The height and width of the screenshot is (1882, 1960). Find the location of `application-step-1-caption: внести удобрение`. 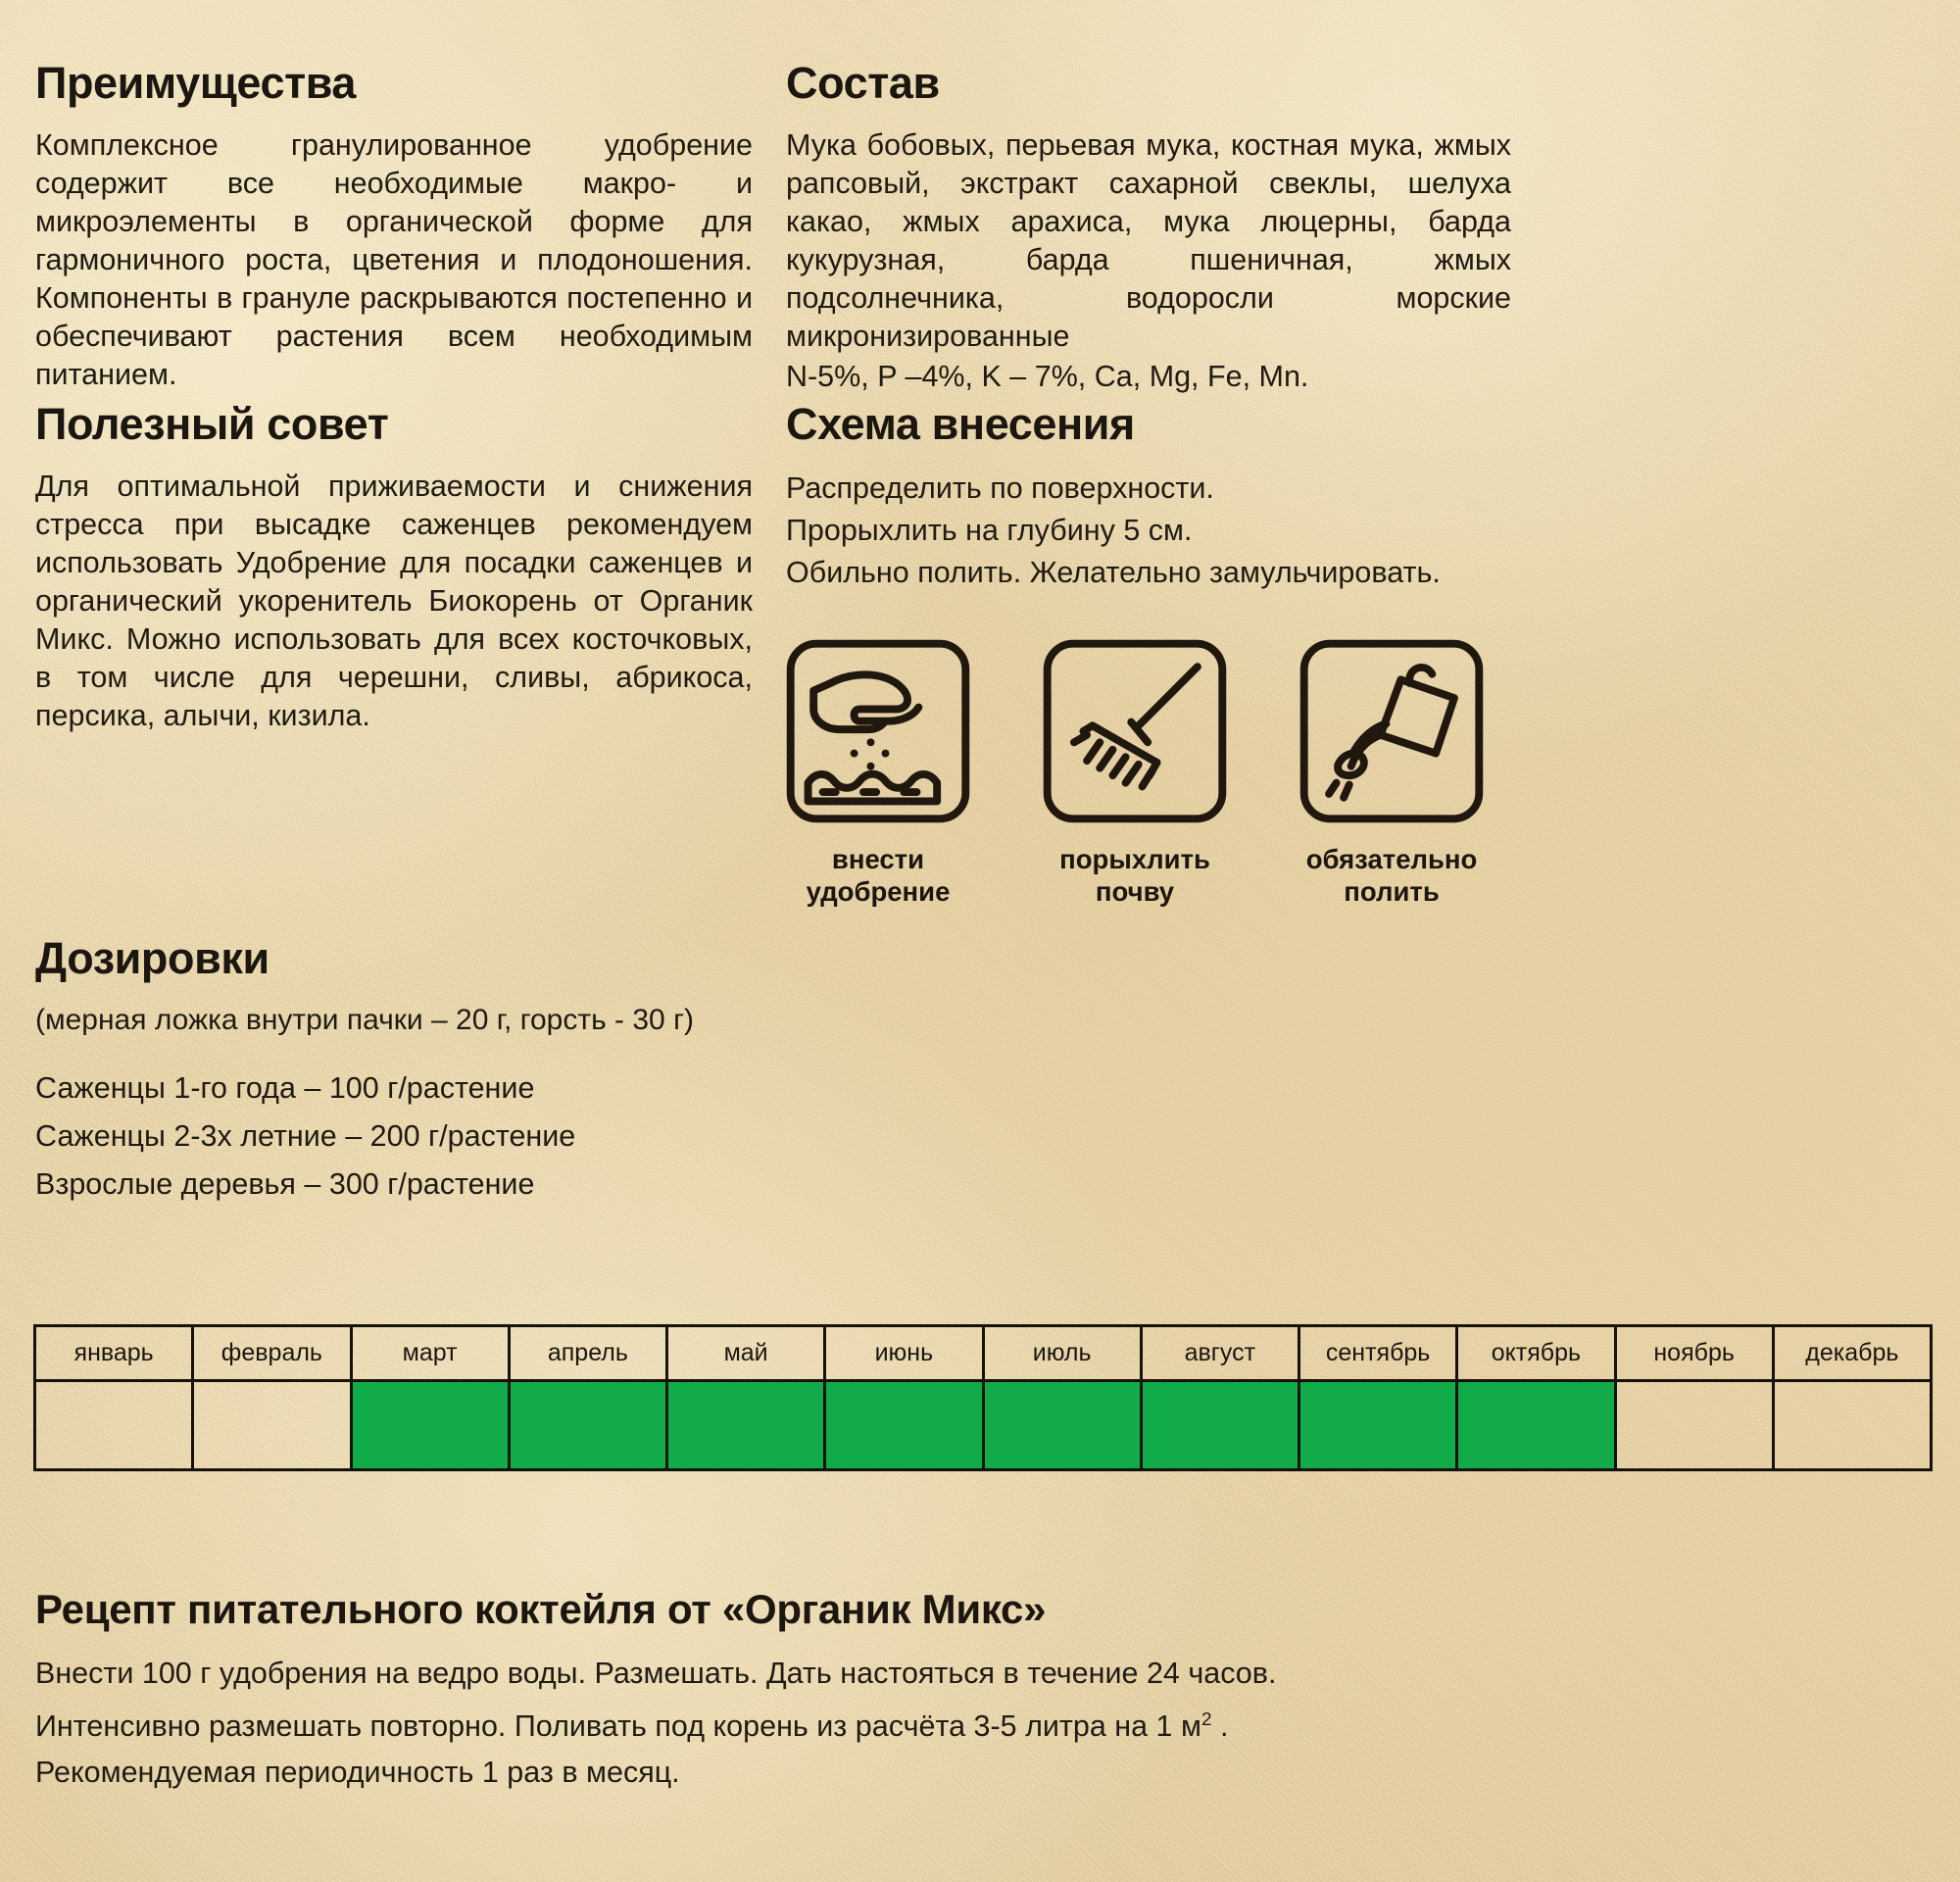

application-step-1-caption: внести удобрение is located at coordinates (878, 876).